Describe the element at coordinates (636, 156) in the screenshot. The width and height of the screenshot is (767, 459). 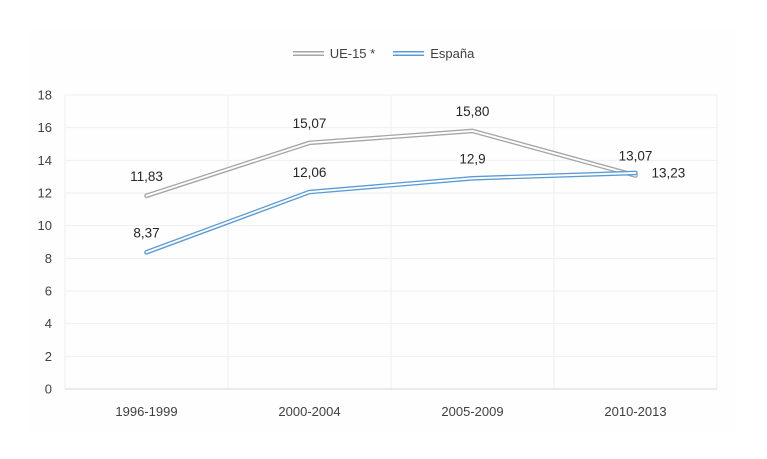
I see `data-label: 13,07` at that location.